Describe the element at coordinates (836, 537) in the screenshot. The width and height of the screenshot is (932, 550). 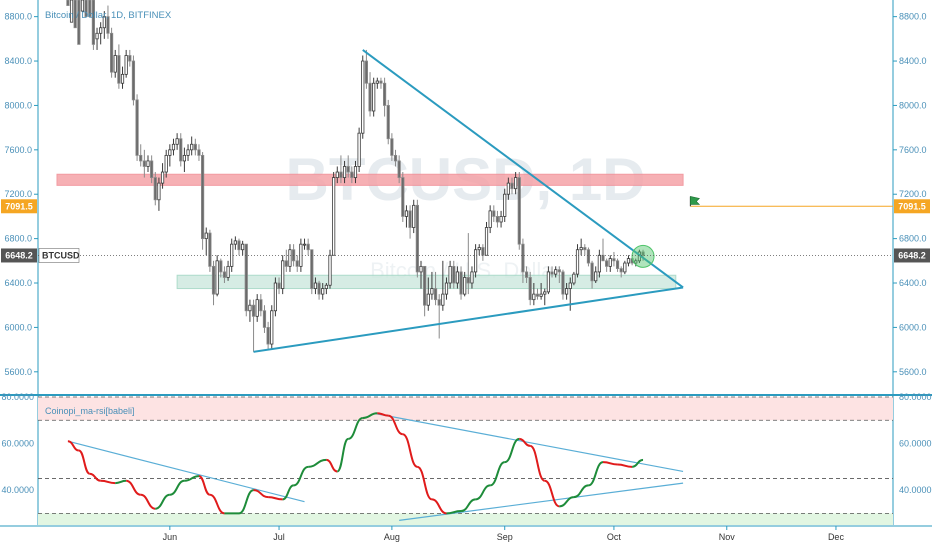
I see `x-tick-label: Dec` at that location.